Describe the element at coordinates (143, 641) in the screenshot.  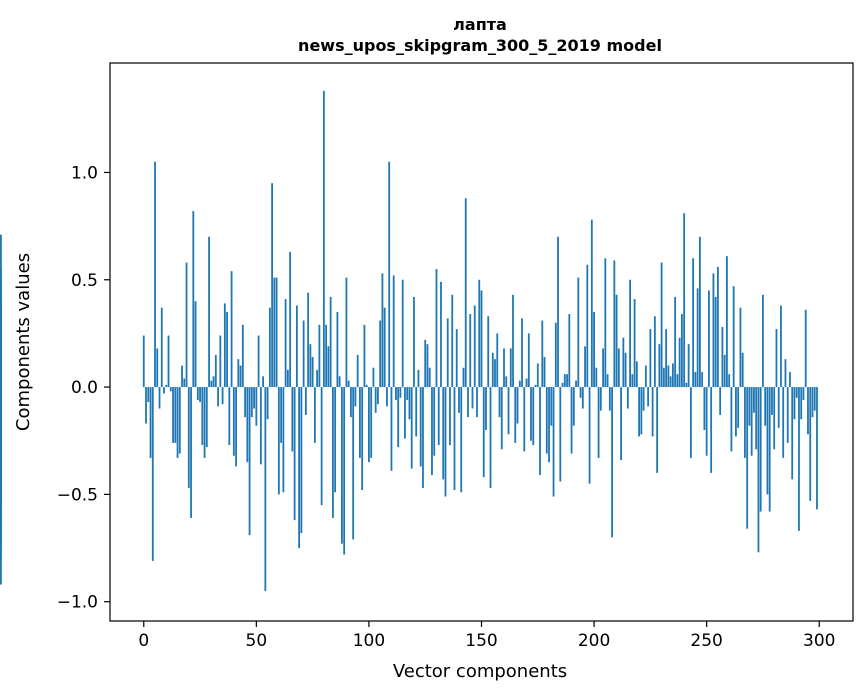
I see `x-tick-label-0: 0` at that location.